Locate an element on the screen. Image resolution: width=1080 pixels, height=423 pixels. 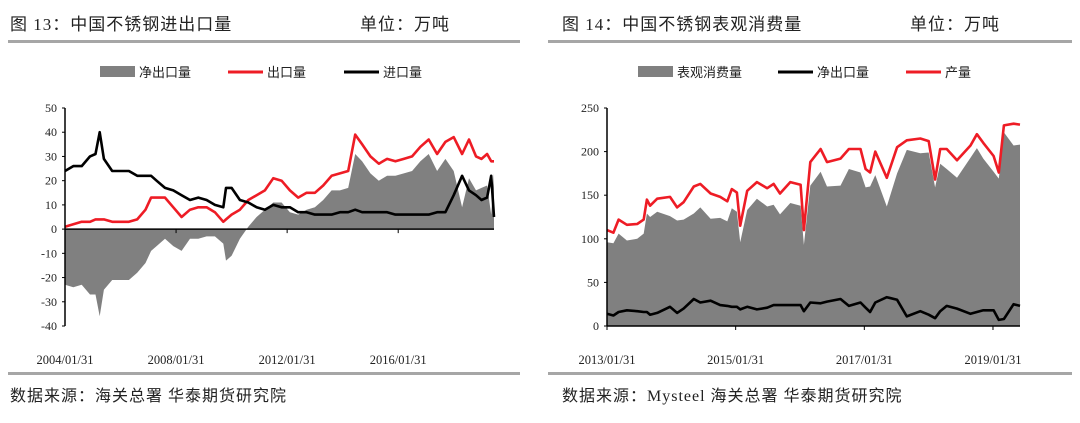
right-legend-item: 表观消费量 is located at coordinates (690, 72).